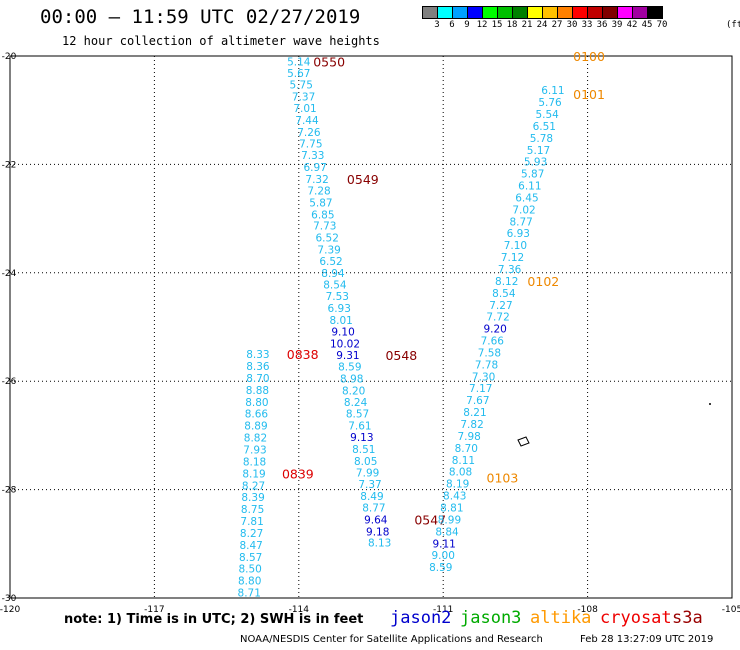 Image resolution: width=740 pixels, height=650 pixels. What do you see at coordinates (506, 282) in the screenshot?
I see `swh-value: 8.12` at bounding box center [506, 282].